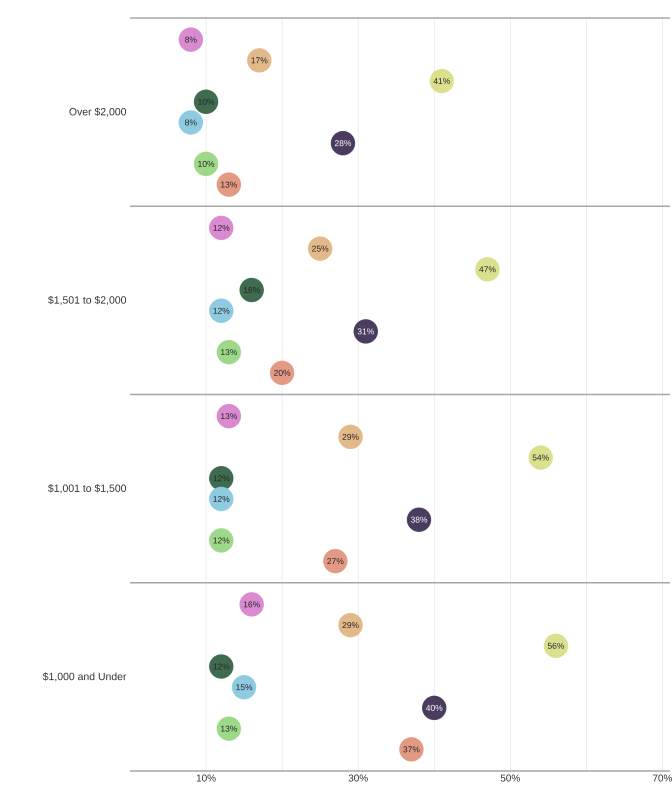 The image size is (672, 812). I want to click on data-label: 41%, so click(442, 81).